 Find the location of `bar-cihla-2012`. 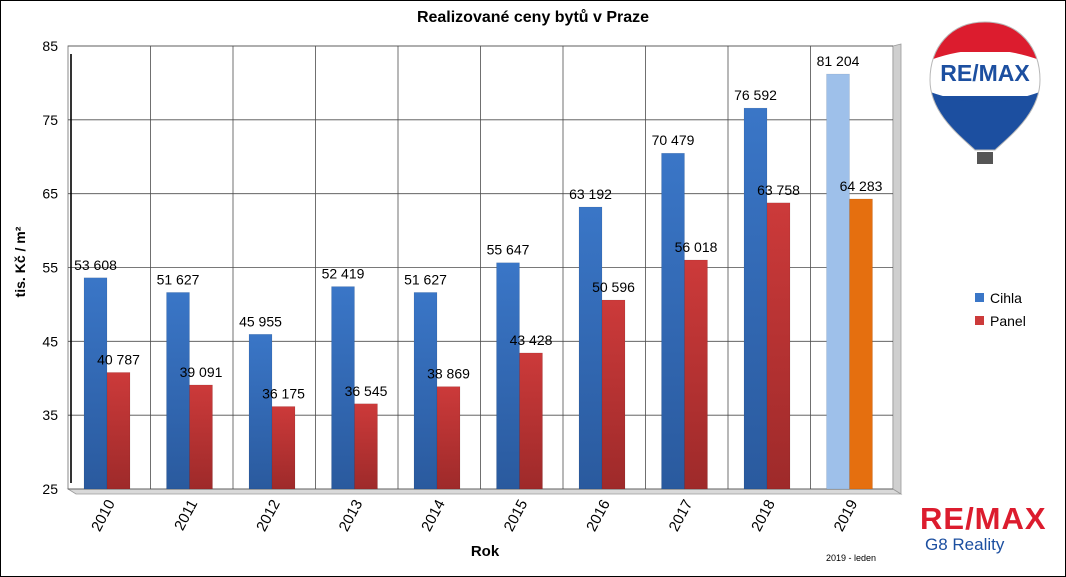

bar-cihla-2012 is located at coordinates (260, 412).